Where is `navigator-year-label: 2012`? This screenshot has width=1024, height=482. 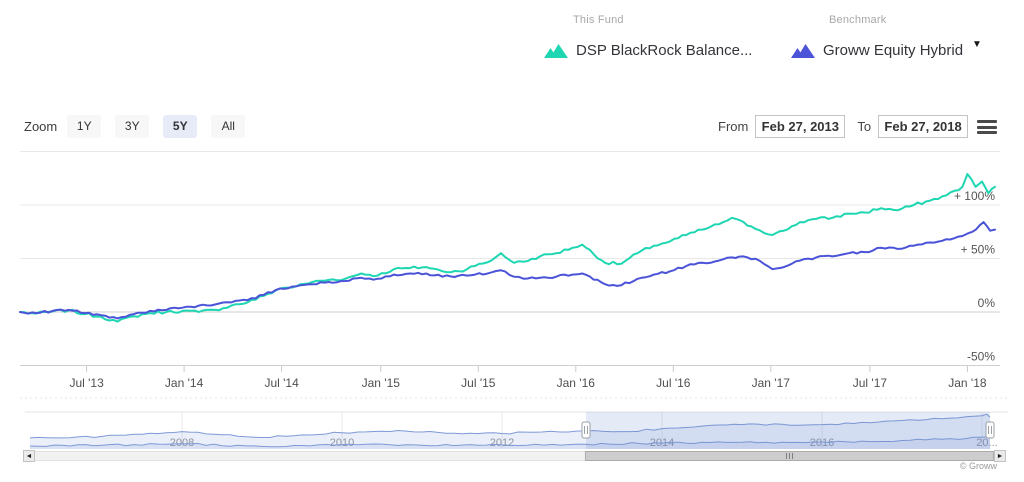 navigator-year-label: 2012 is located at coordinates (502, 443).